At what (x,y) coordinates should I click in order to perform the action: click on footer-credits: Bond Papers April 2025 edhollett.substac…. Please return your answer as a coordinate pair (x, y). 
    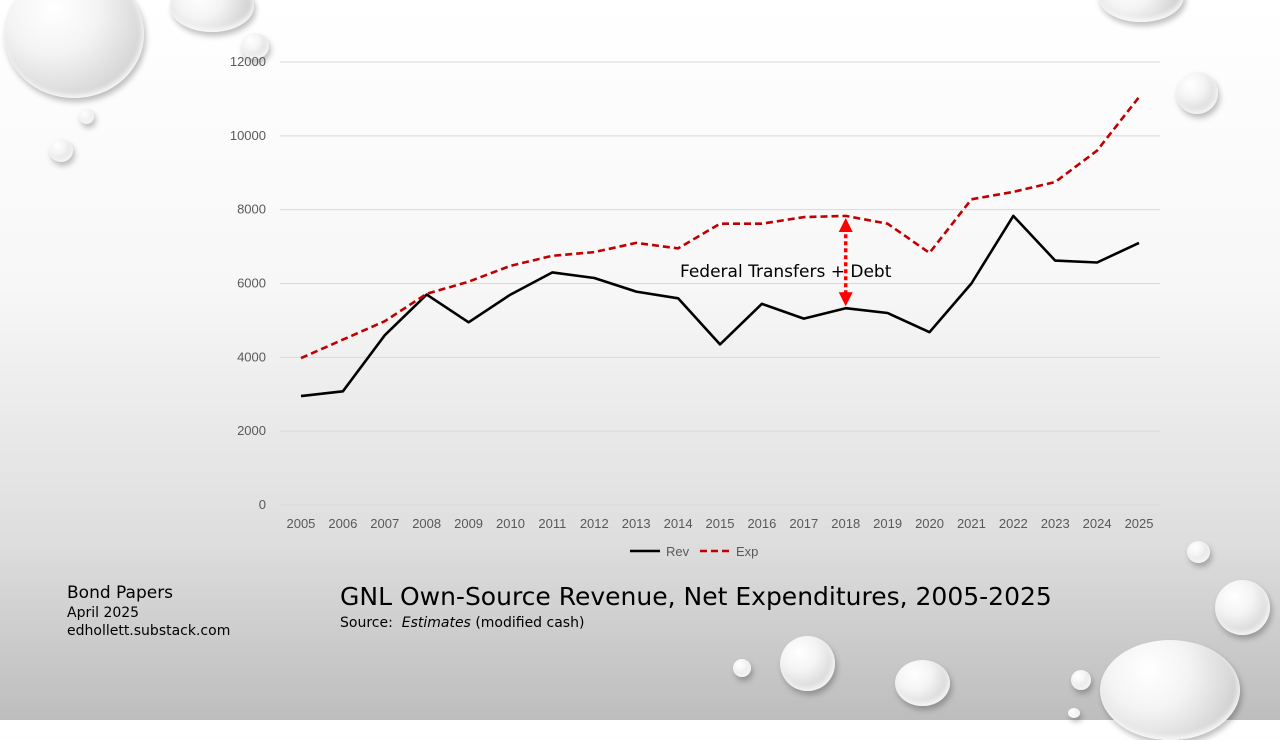
    Looking at the image, I should click on (148, 611).